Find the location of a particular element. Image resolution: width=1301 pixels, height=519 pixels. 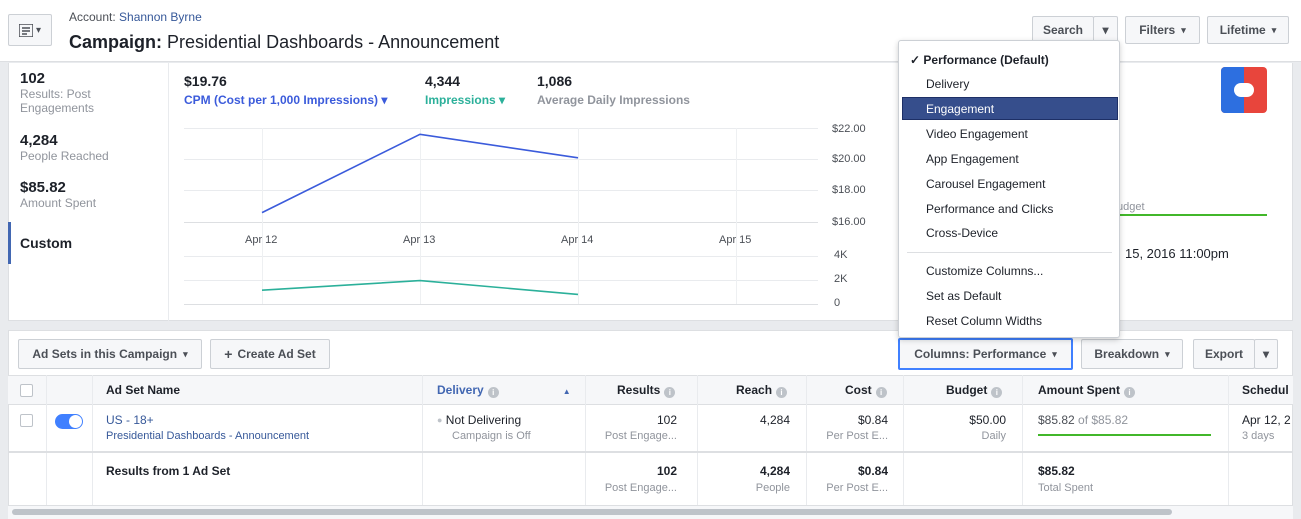

summary-divider is located at coordinates (168, 192).